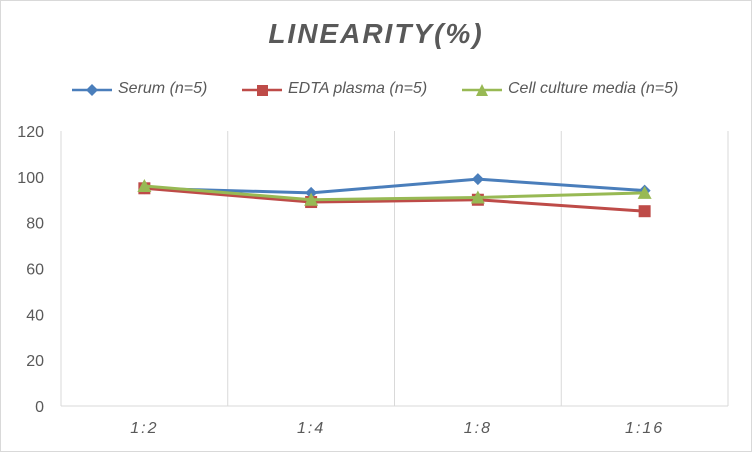  What do you see at coordinates (311, 428) in the screenshot?
I see `x-tick-label: 1:4` at bounding box center [311, 428].